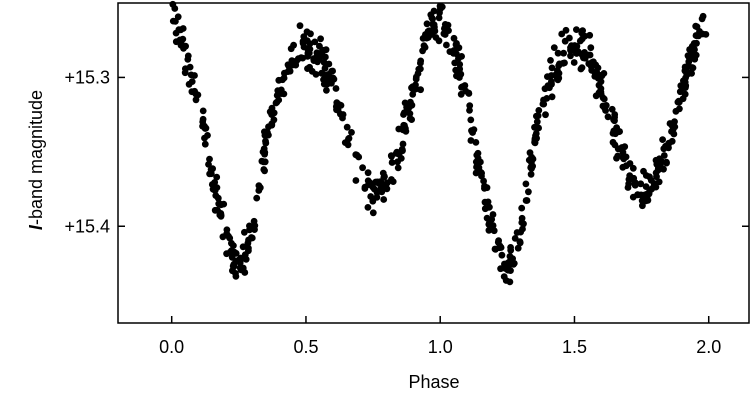 The height and width of the screenshot is (397, 753). I want to click on x-tick-label: 0.0, so click(171, 347).